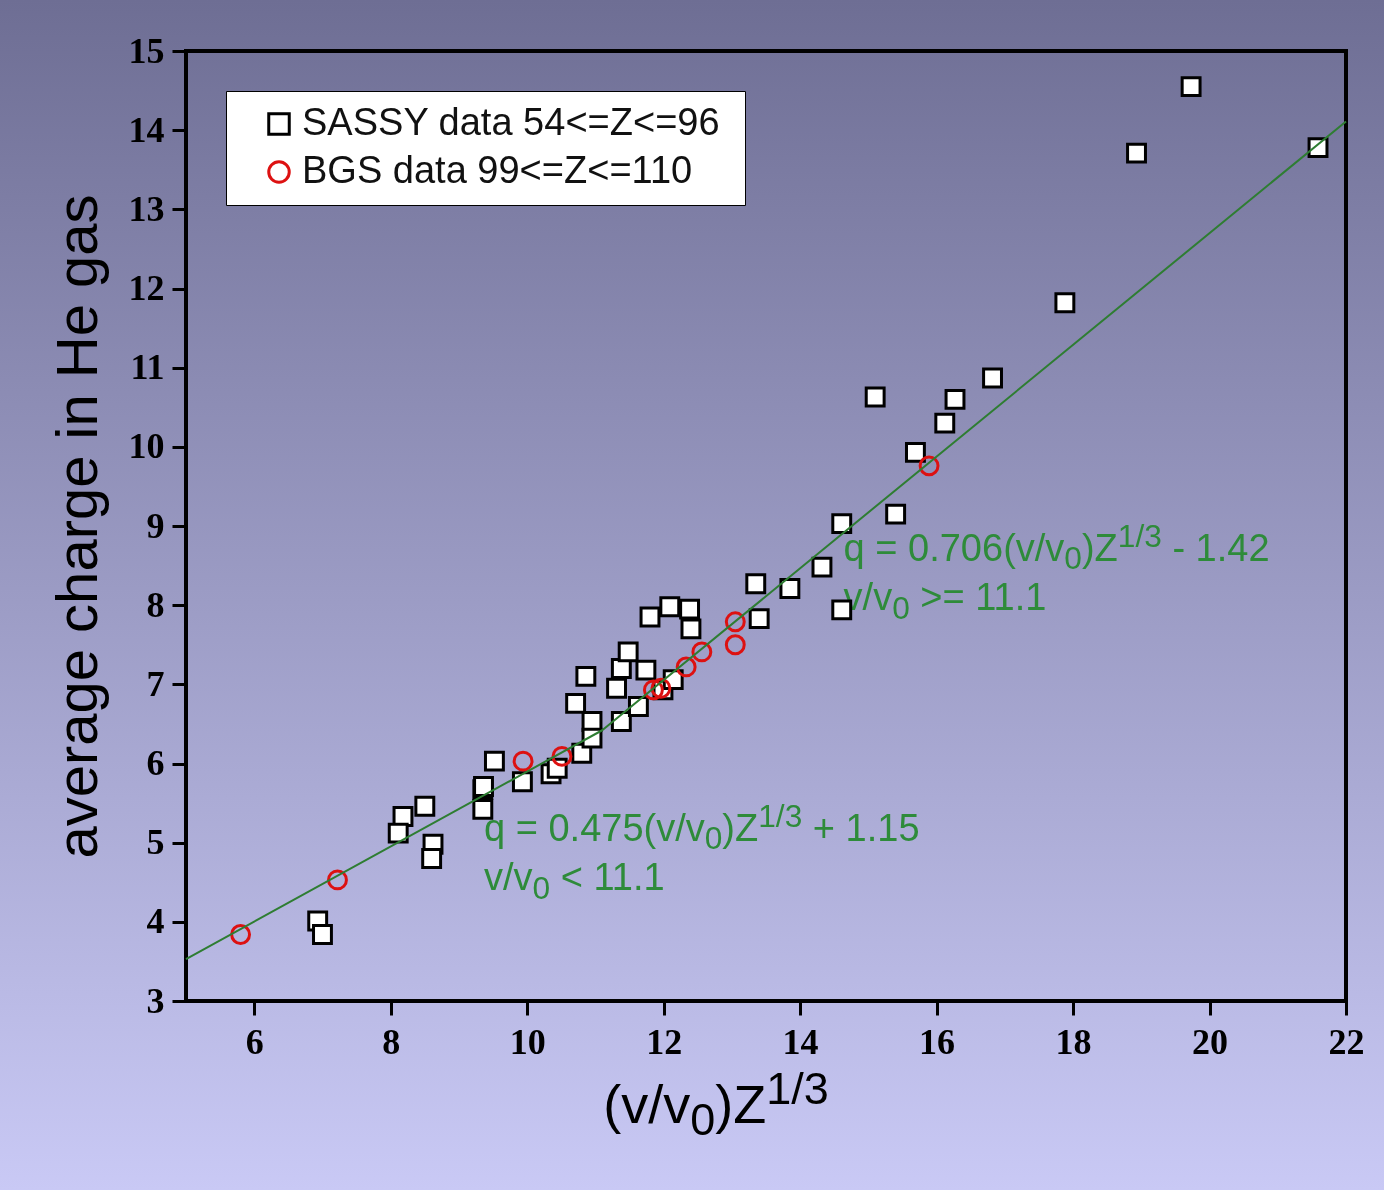  Describe the element at coordinates (527, 1041) in the screenshot. I see `x-tick-label: 10` at that location.